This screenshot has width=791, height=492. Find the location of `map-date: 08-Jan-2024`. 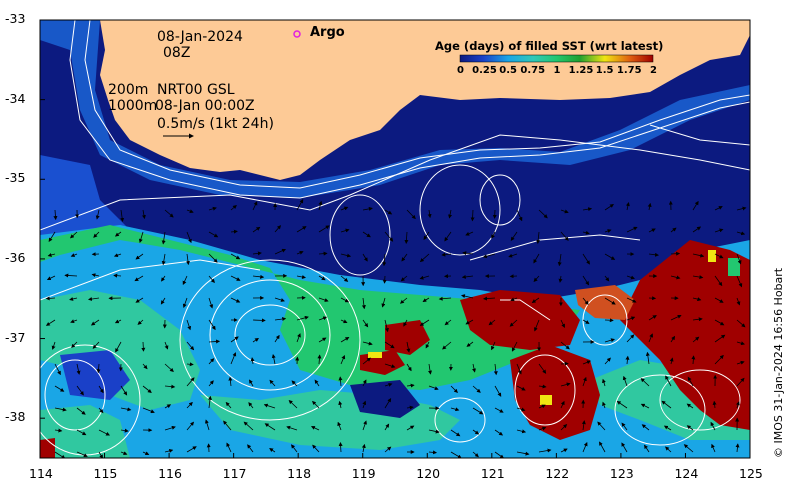

map-date: 08-Jan-2024 is located at coordinates (200, 37).